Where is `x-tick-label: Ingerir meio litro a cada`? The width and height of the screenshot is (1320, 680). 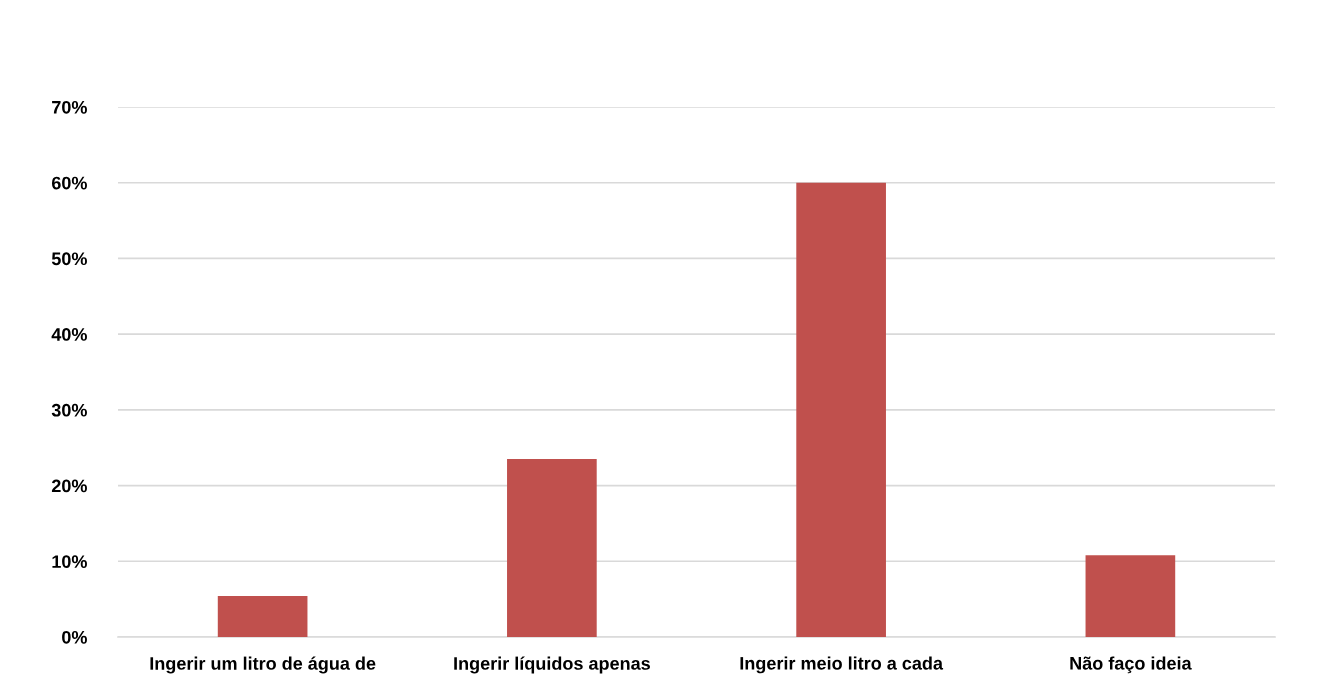 x-tick-label: Ingerir meio litro a cada is located at coordinates (842, 665).